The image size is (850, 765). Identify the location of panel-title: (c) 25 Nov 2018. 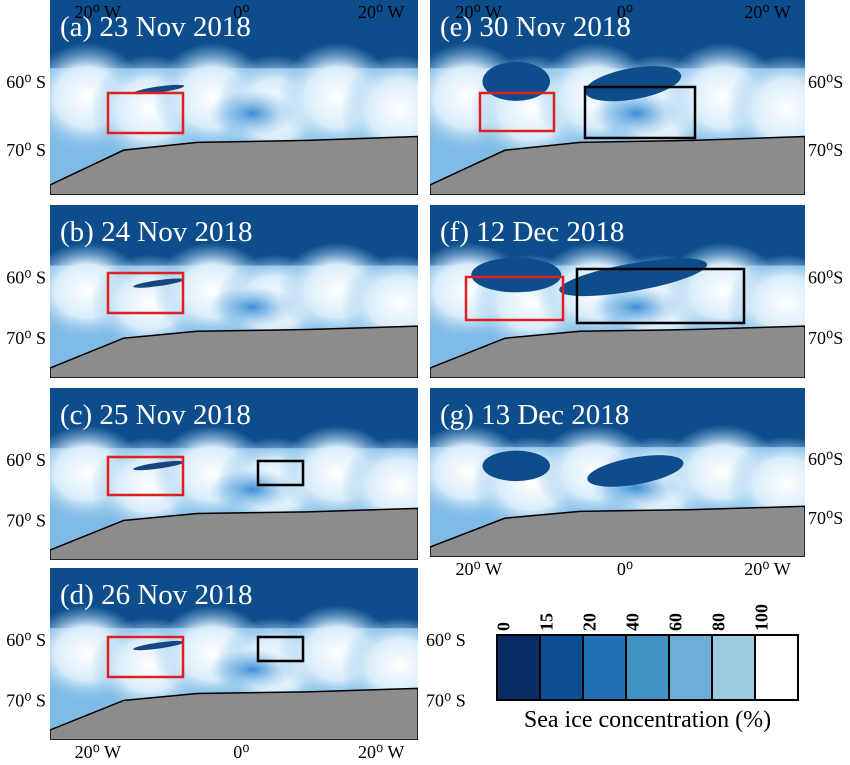
(155, 415).